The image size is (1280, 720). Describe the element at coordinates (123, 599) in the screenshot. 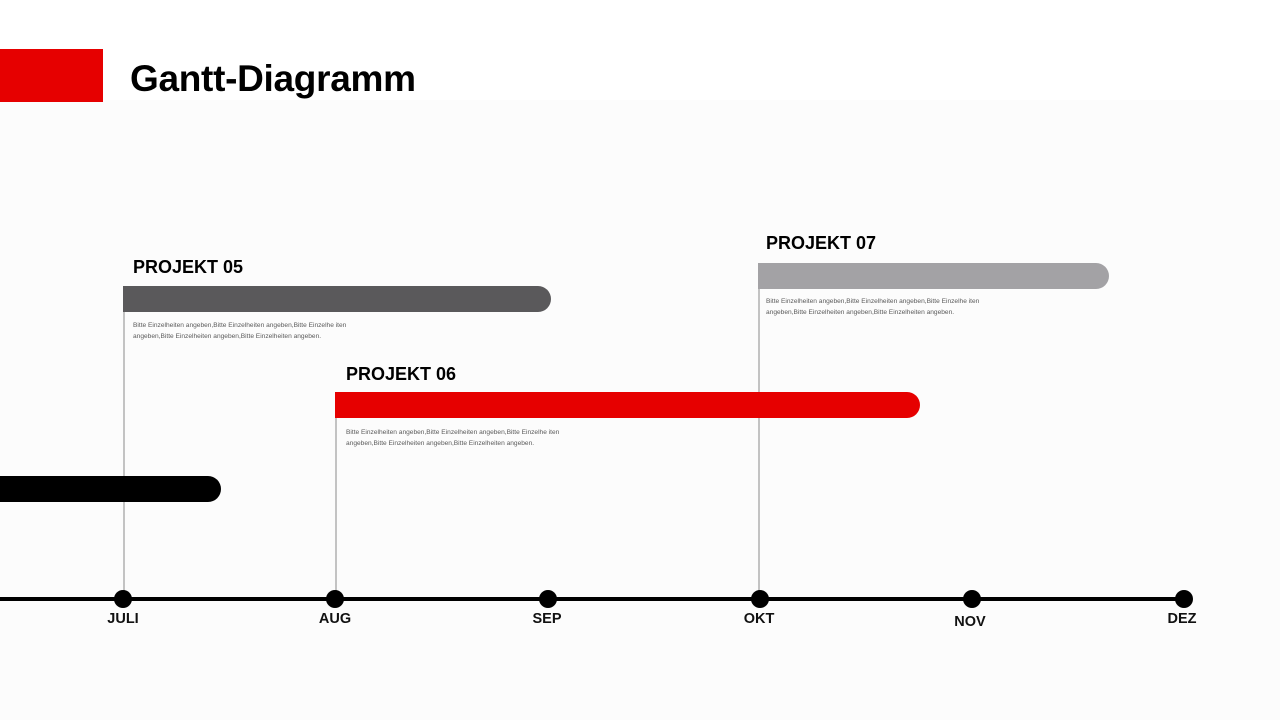

I see `timeline-dot-juli` at that location.